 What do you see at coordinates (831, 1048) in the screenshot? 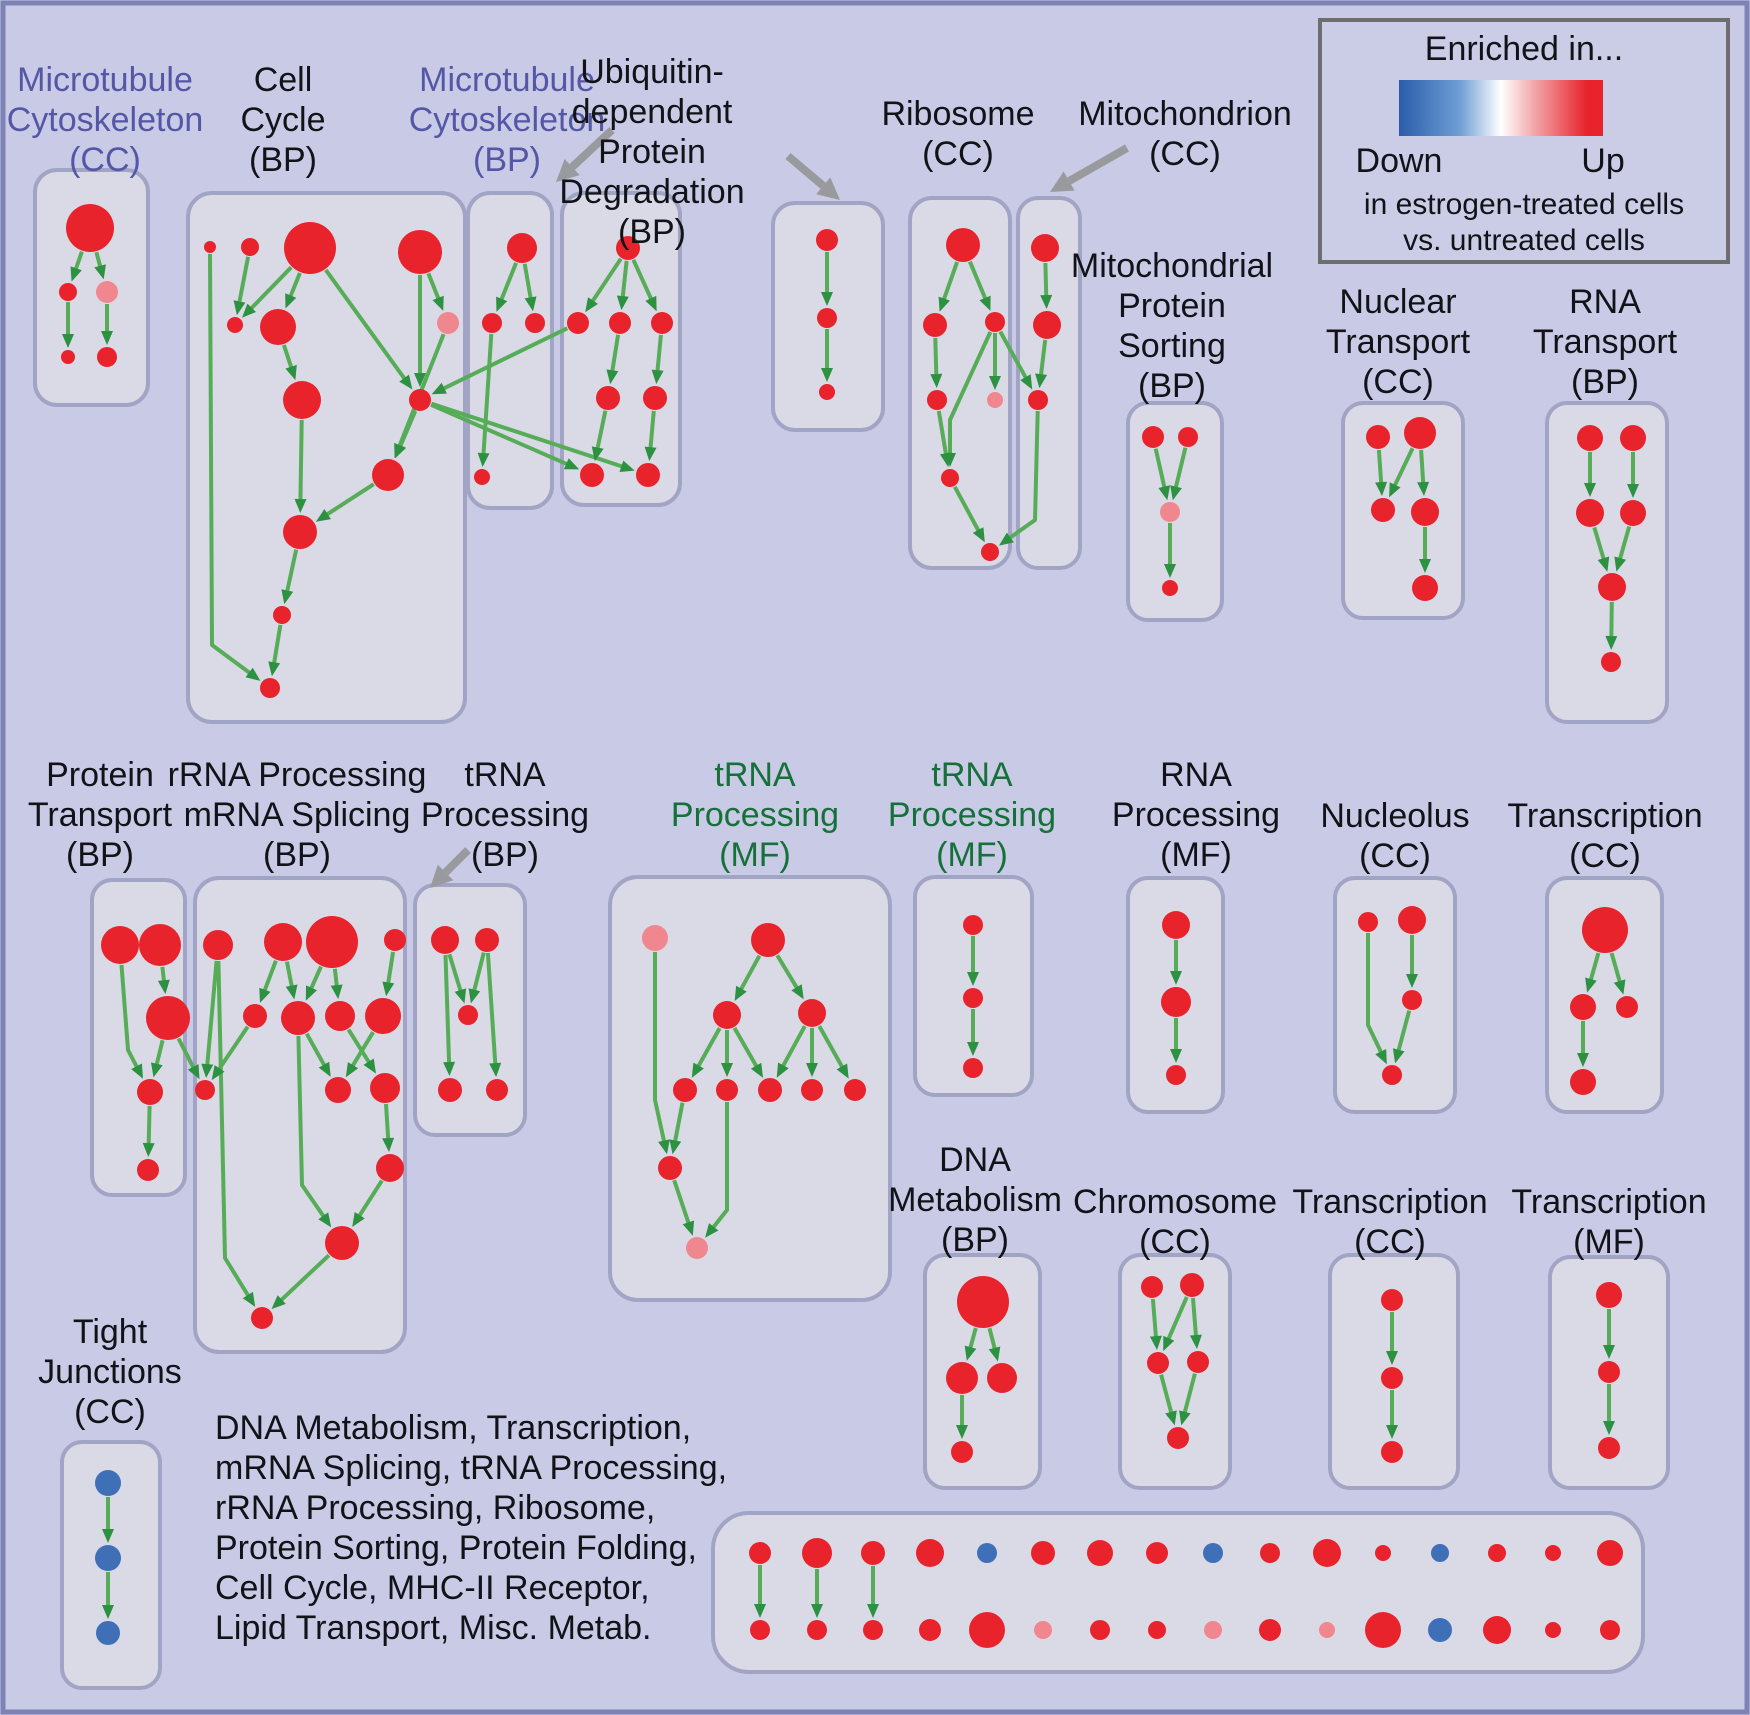
I see `edge-mf4-mf9` at bounding box center [831, 1048].